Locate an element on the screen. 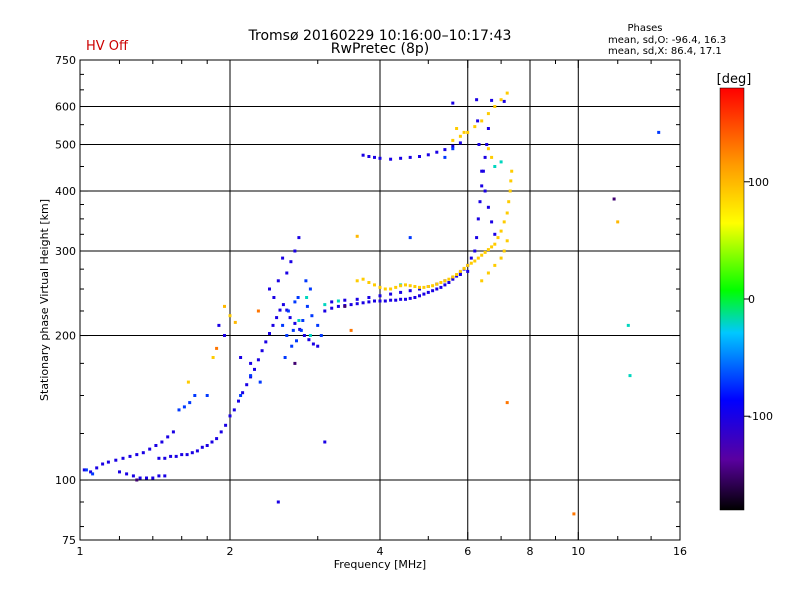 This screenshot has height=600, width=800. colorbar-gradient is located at coordinates (732, 299).